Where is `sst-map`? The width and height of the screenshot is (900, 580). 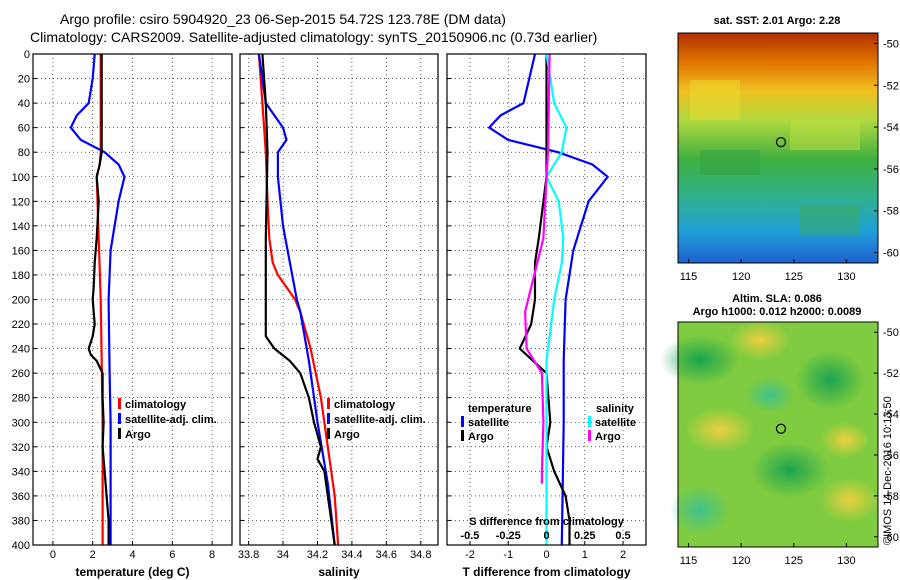 sst-map is located at coordinates (778, 148).